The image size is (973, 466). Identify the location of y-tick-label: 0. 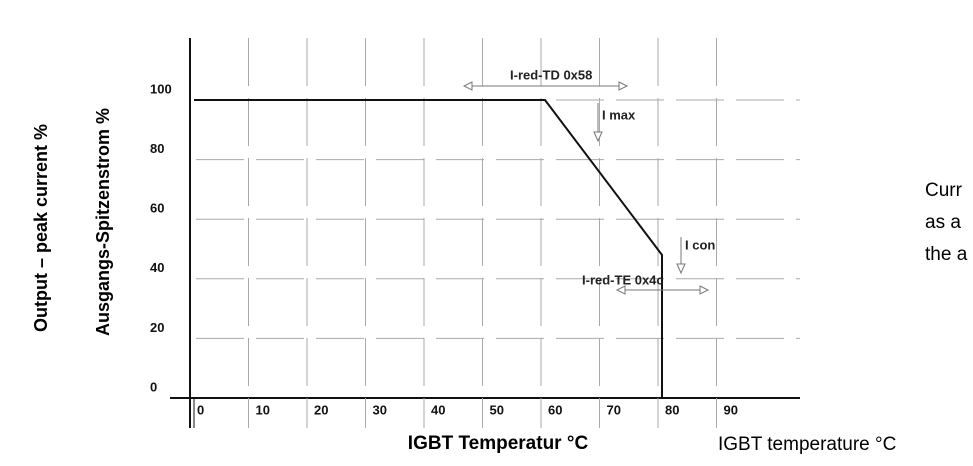
(153, 386).